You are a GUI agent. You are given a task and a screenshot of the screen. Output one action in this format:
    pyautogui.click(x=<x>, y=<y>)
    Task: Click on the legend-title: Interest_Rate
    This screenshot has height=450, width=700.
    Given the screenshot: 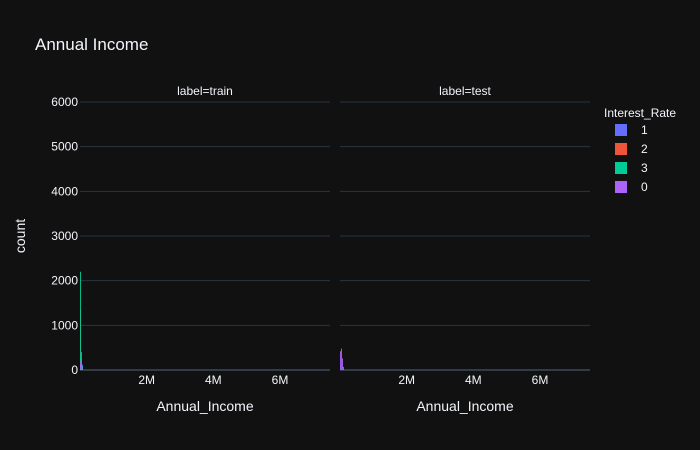 What is the action you would take?
    pyautogui.click(x=640, y=113)
    